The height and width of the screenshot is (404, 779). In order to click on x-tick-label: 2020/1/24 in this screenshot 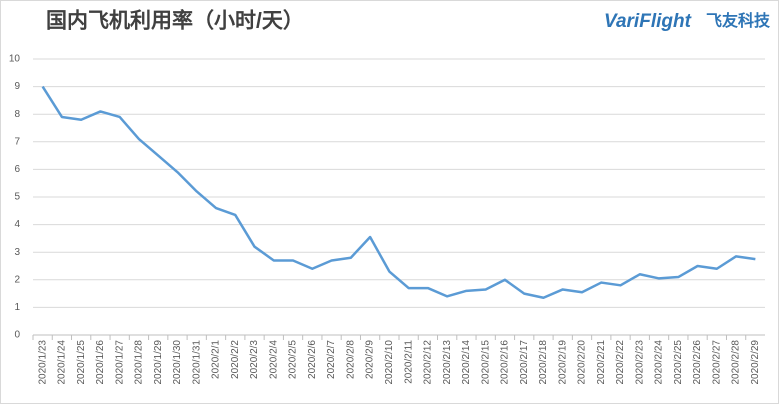, I will do `click(62, 362)`.